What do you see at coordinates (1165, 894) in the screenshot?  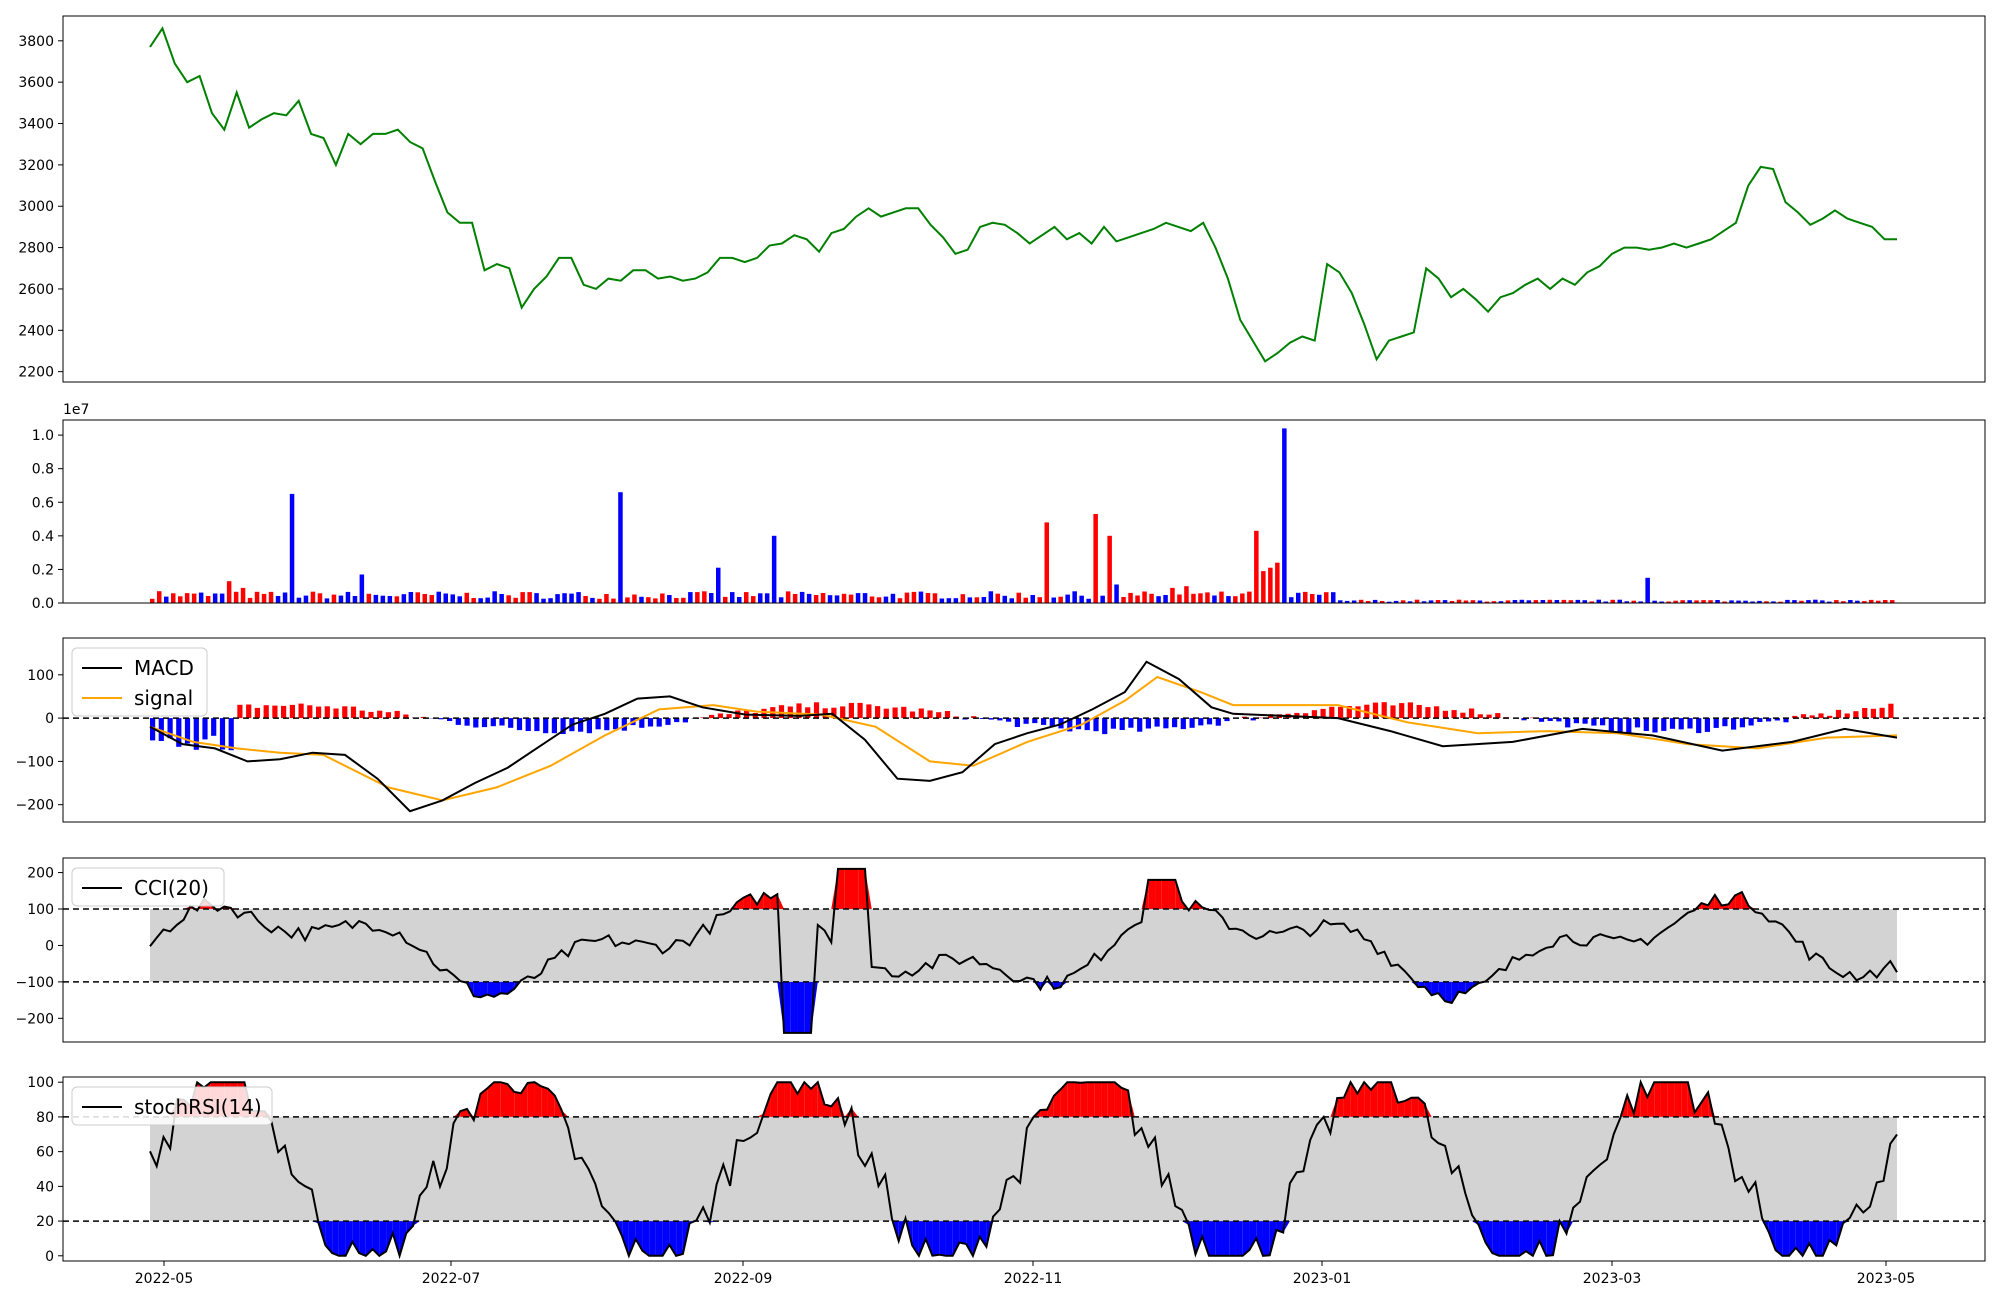 I see `cci-overbought-fill` at bounding box center [1165, 894].